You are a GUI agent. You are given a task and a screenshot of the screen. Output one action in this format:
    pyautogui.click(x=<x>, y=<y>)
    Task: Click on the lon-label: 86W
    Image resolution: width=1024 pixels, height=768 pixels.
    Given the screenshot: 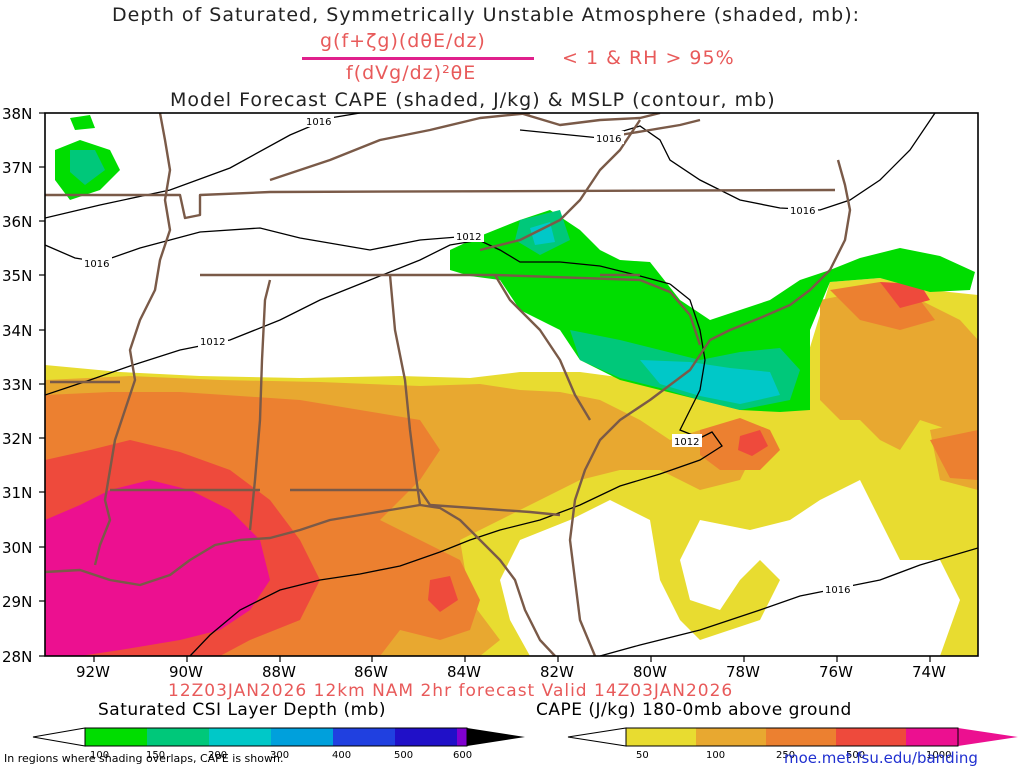 What is the action you would take?
    pyautogui.click(x=371, y=672)
    